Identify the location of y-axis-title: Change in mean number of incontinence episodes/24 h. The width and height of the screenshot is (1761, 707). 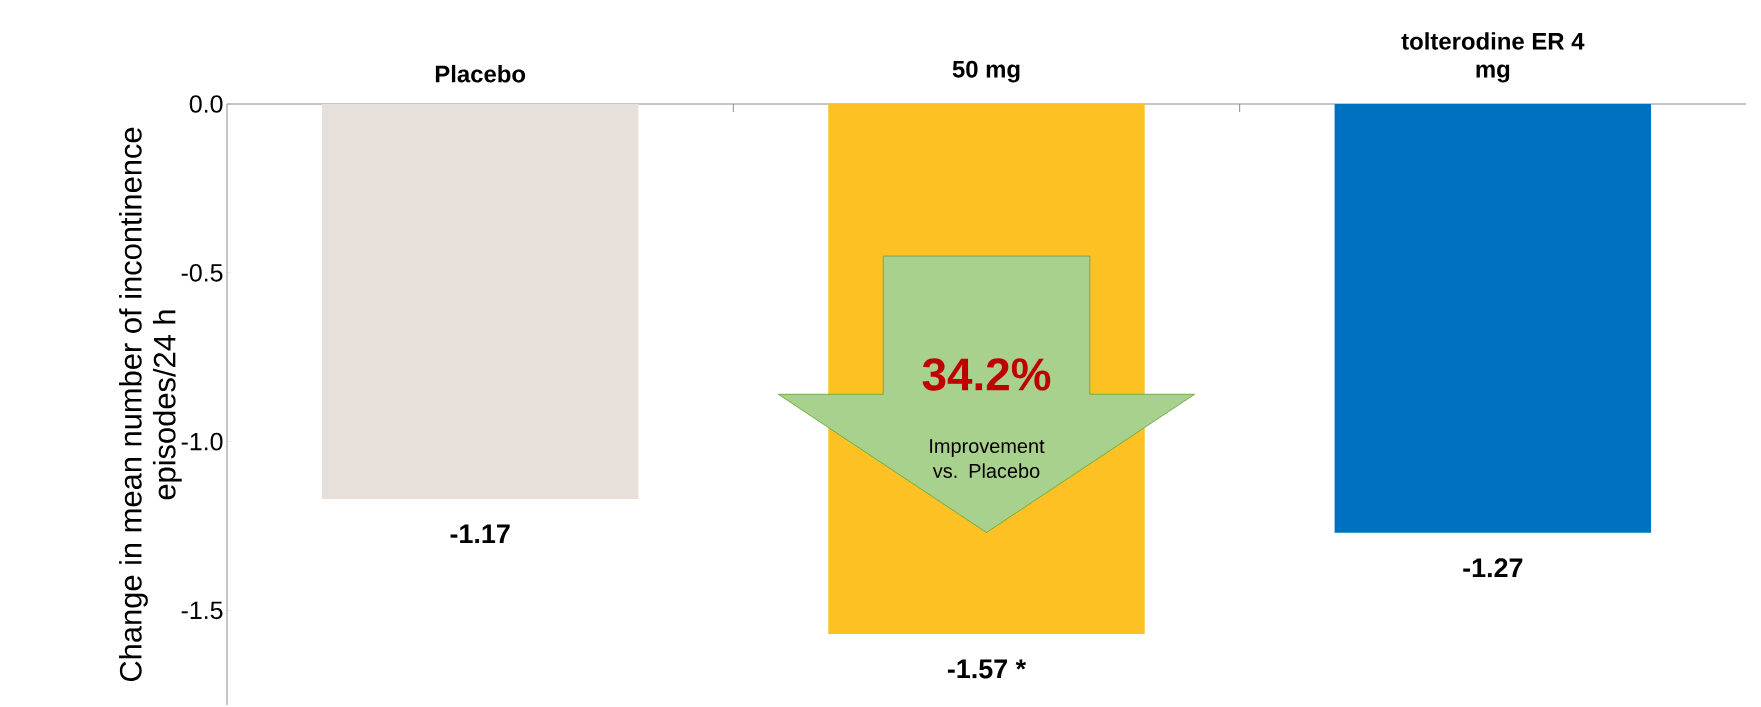
(150, 404).